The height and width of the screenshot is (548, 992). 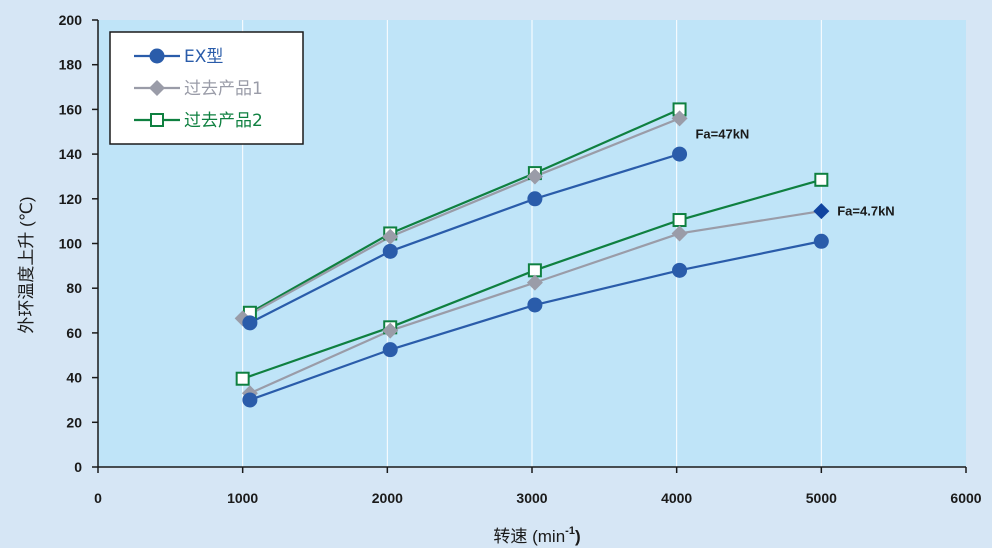 What do you see at coordinates (157, 56) in the screenshot?
I see `legend-marker-circle` at bounding box center [157, 56].